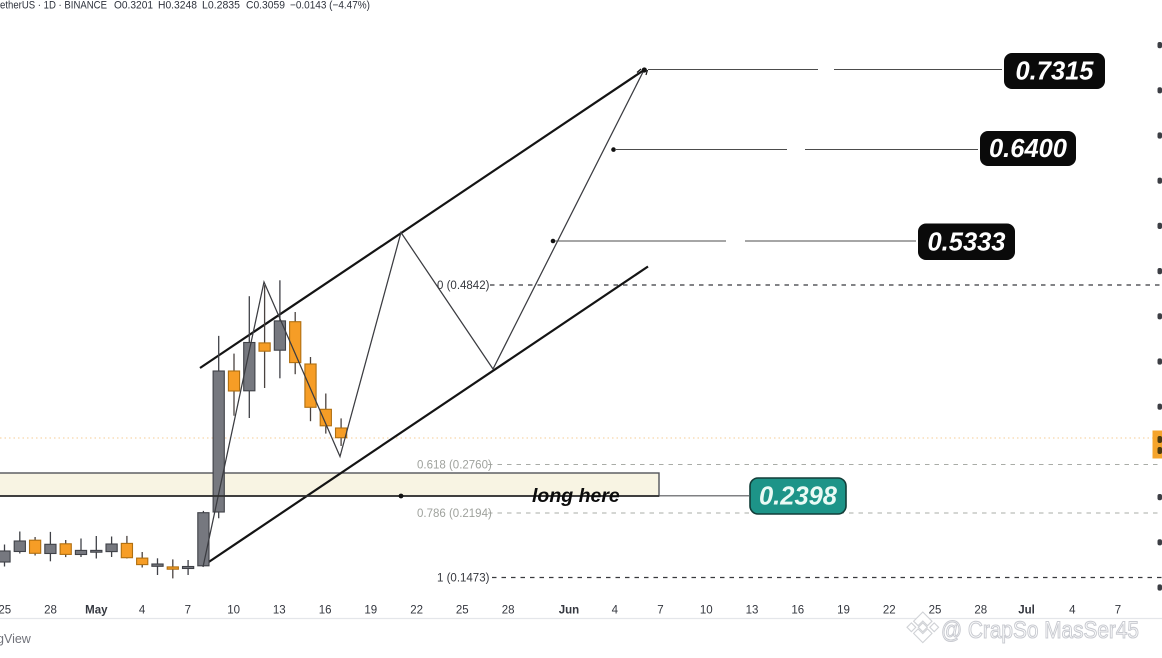  I want to click on svg-text: 0 (0.4842), so click(463, 286).